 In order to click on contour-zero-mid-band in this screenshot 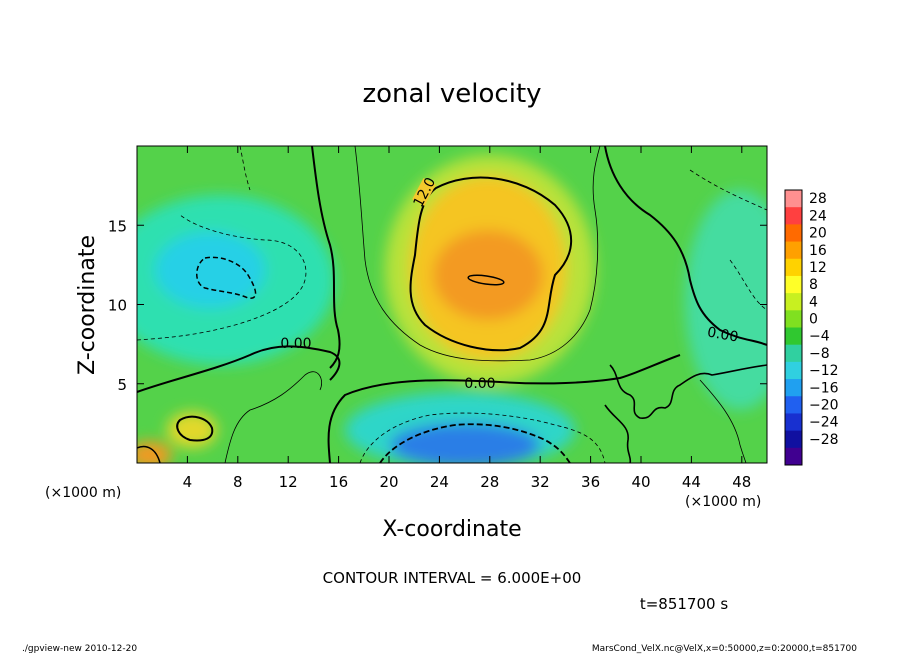, I will do `click(504, 408)`.